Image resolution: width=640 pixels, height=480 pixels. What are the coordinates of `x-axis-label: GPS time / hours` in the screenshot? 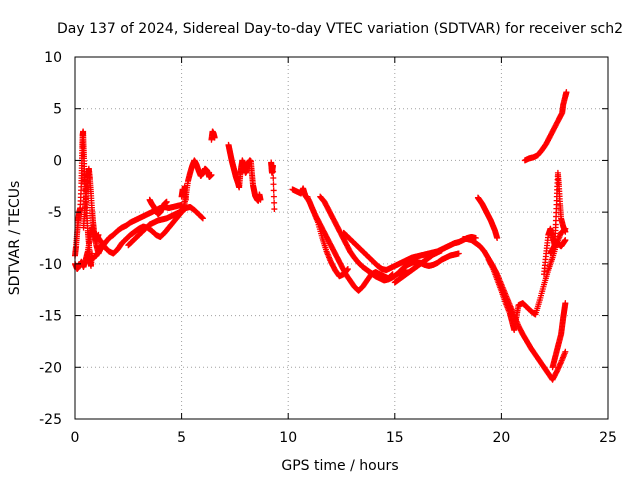 It's located at (339, 466).